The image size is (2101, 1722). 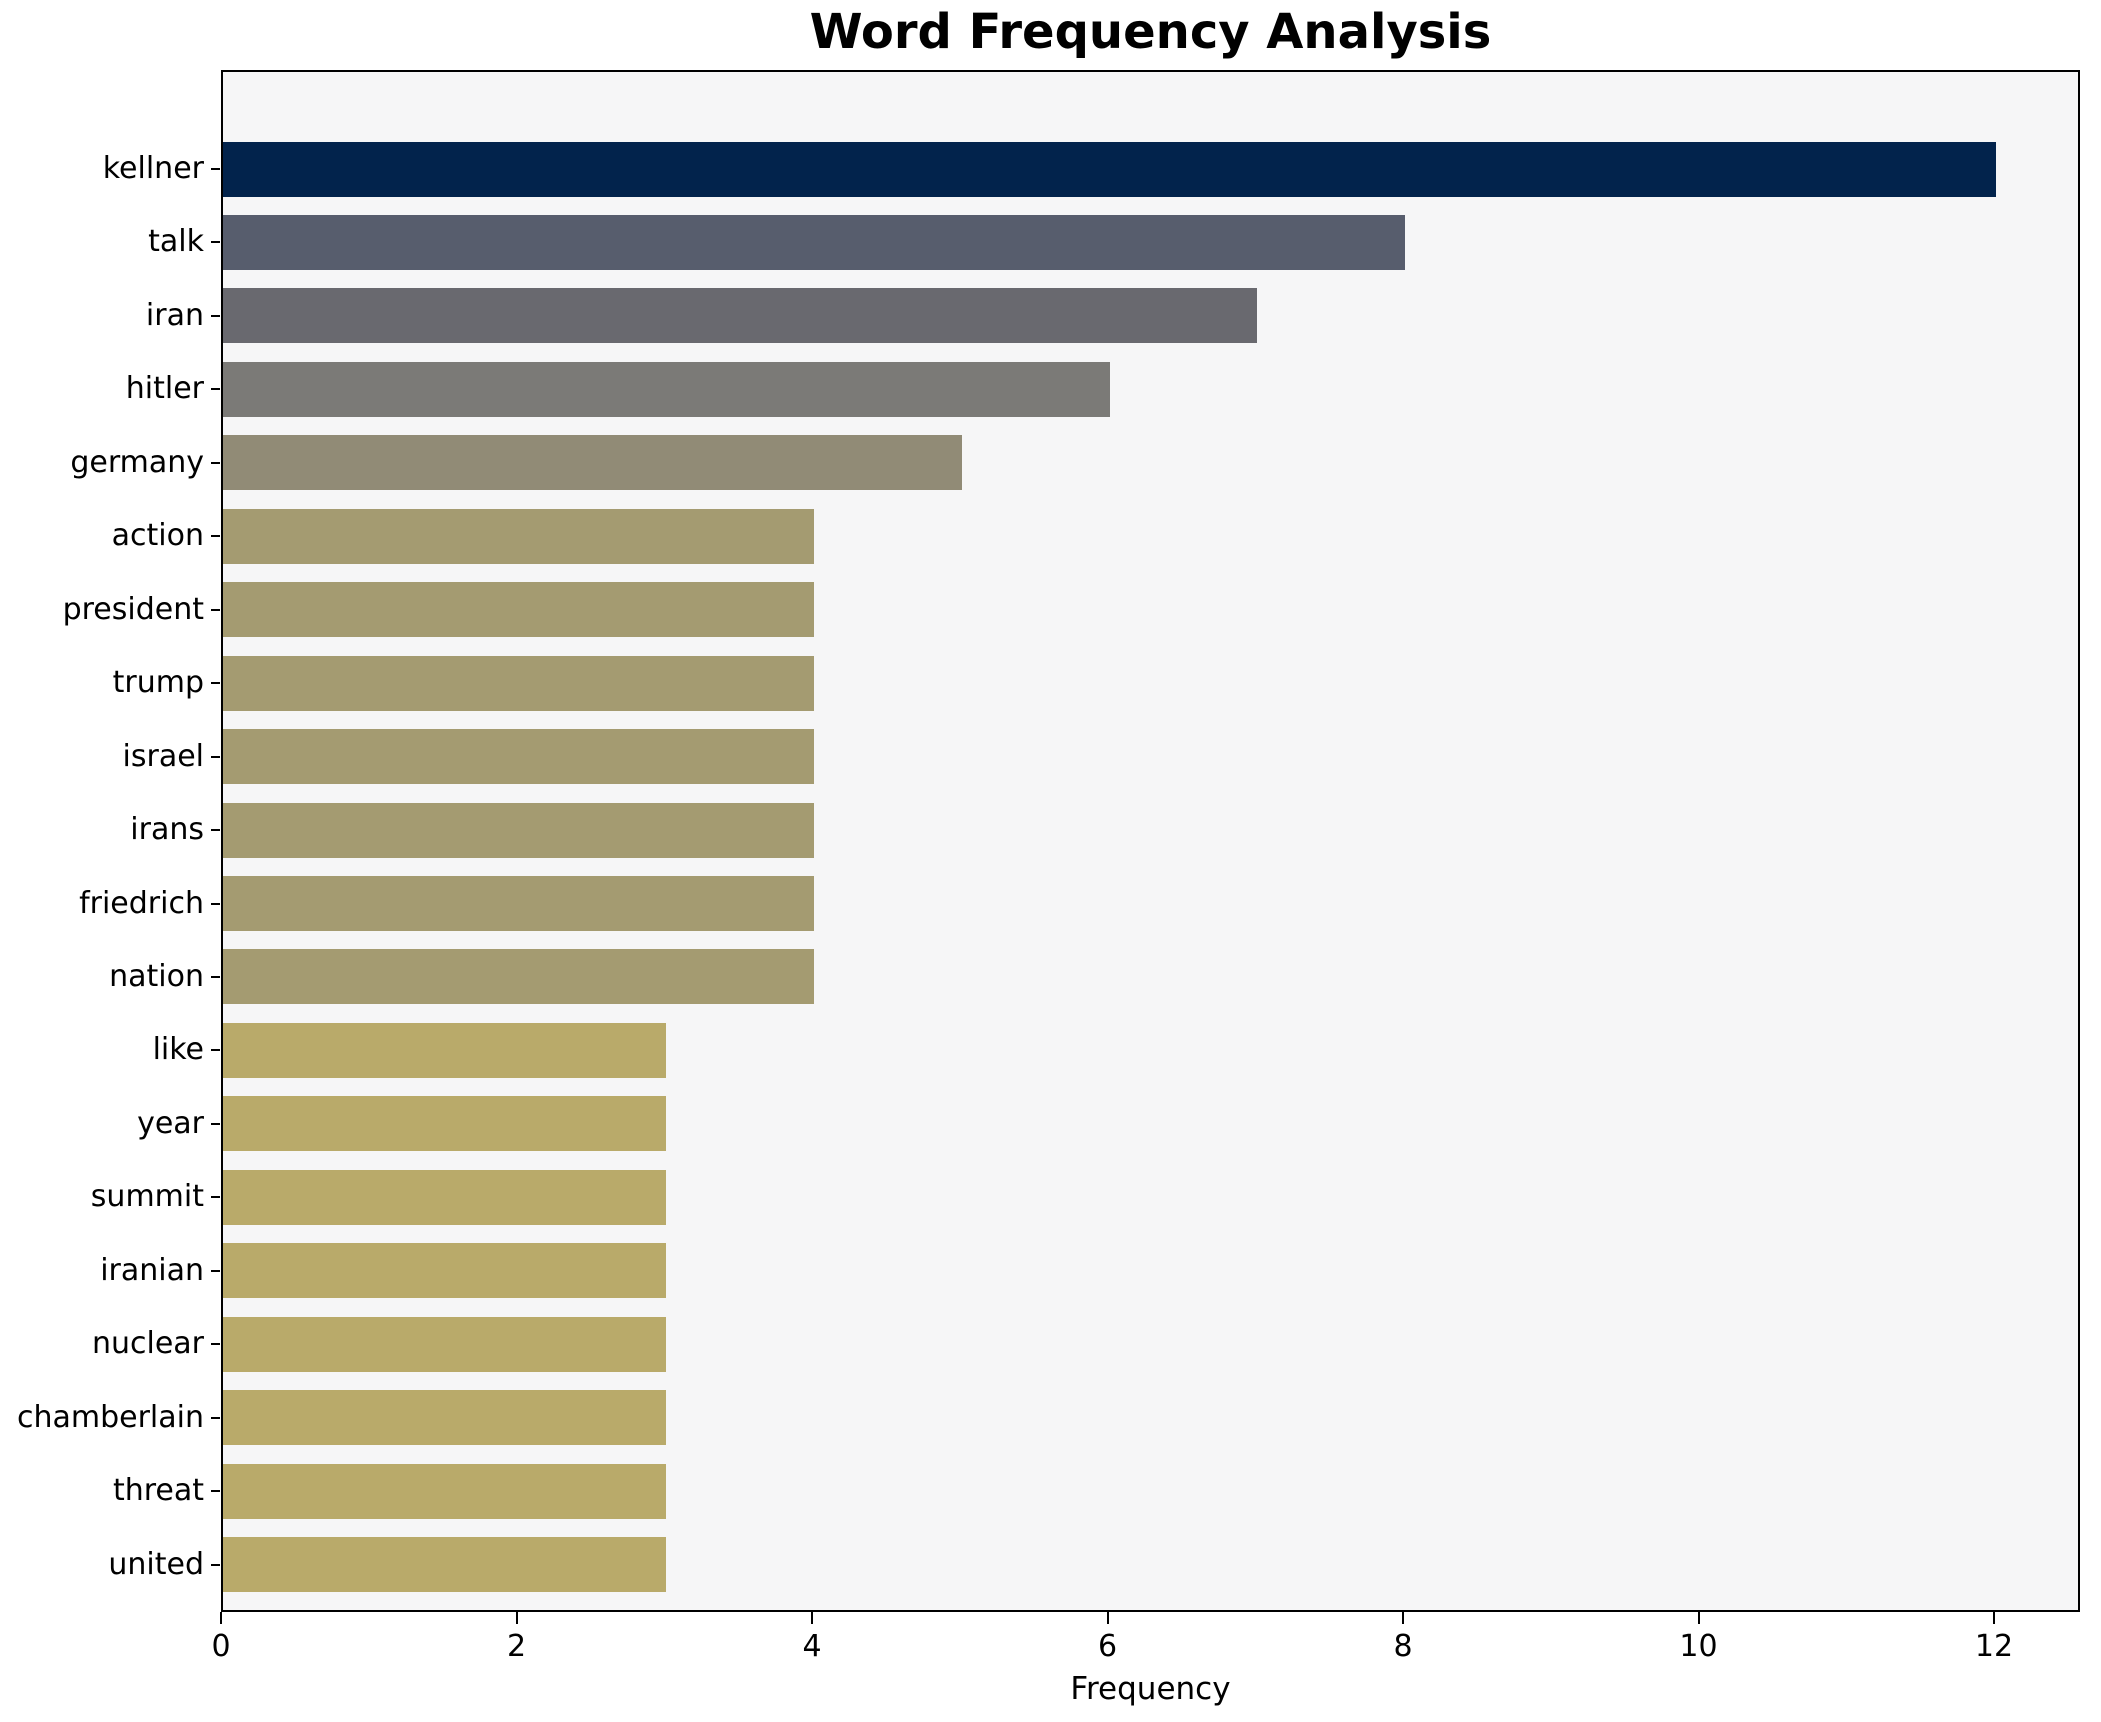 I want to click on x-tick-label-12: 12, so click(x=1994, y=1646).